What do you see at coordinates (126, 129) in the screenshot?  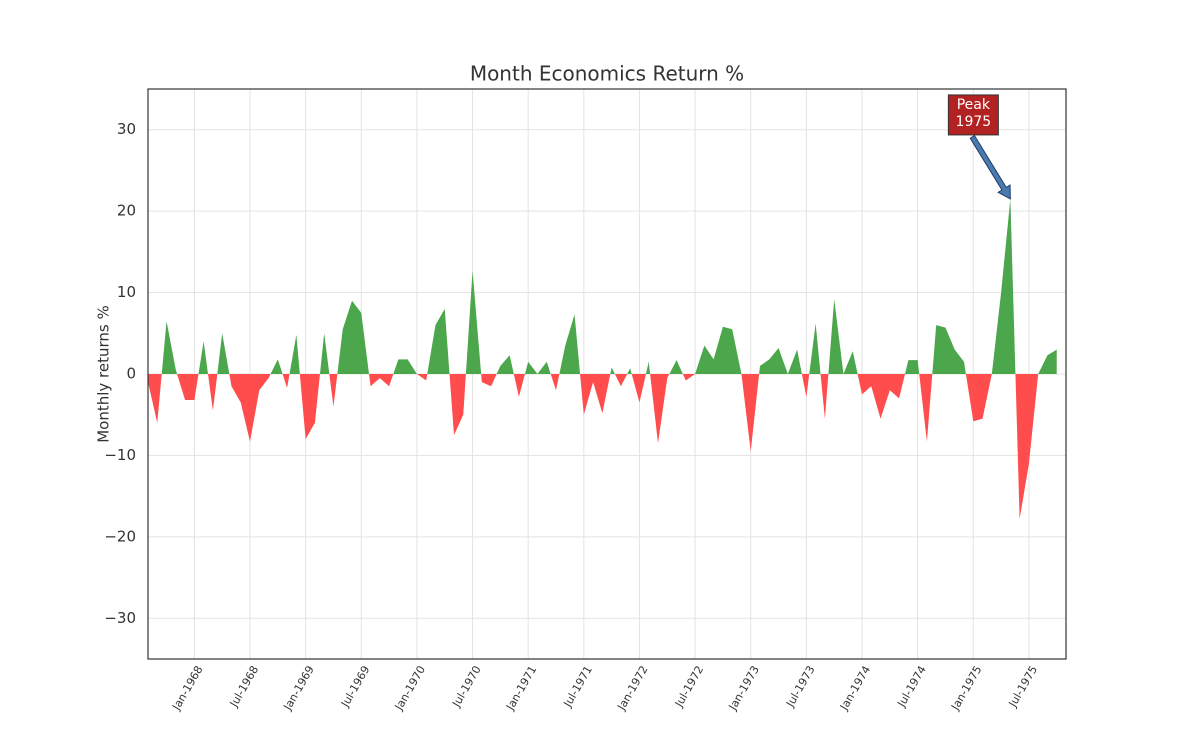 I see `y-tick-label: 30` at bounding box center [126, 129].